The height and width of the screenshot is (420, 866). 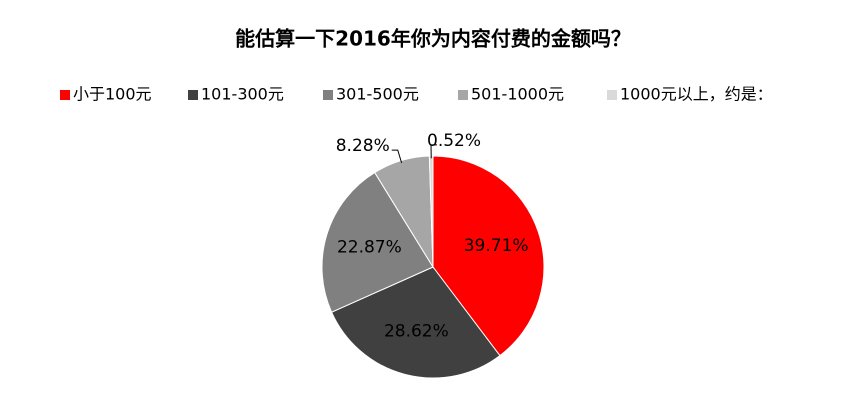 I want to click on chart-title: 能估算一下2016年你为内容付费的金额吗？, so click(x=433, y=39).